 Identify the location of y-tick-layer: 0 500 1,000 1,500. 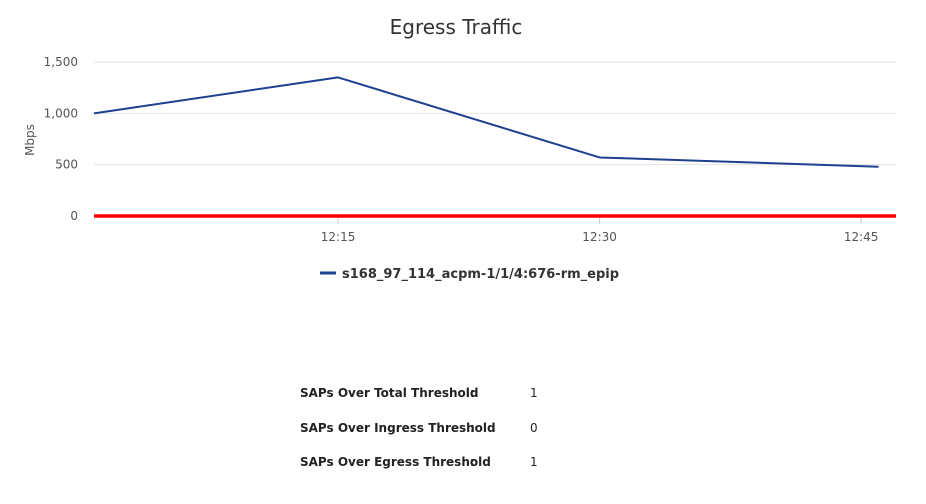
(61, 139).